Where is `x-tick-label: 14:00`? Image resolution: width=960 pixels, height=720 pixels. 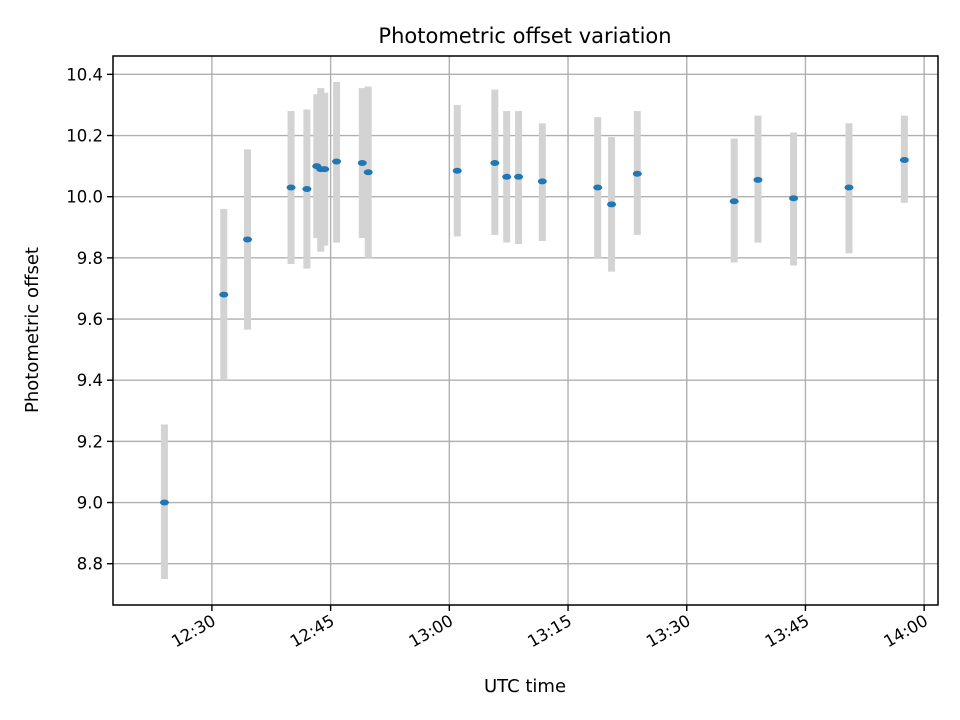
x-tick-label: 14:00 is located at coordinates (905, 631).